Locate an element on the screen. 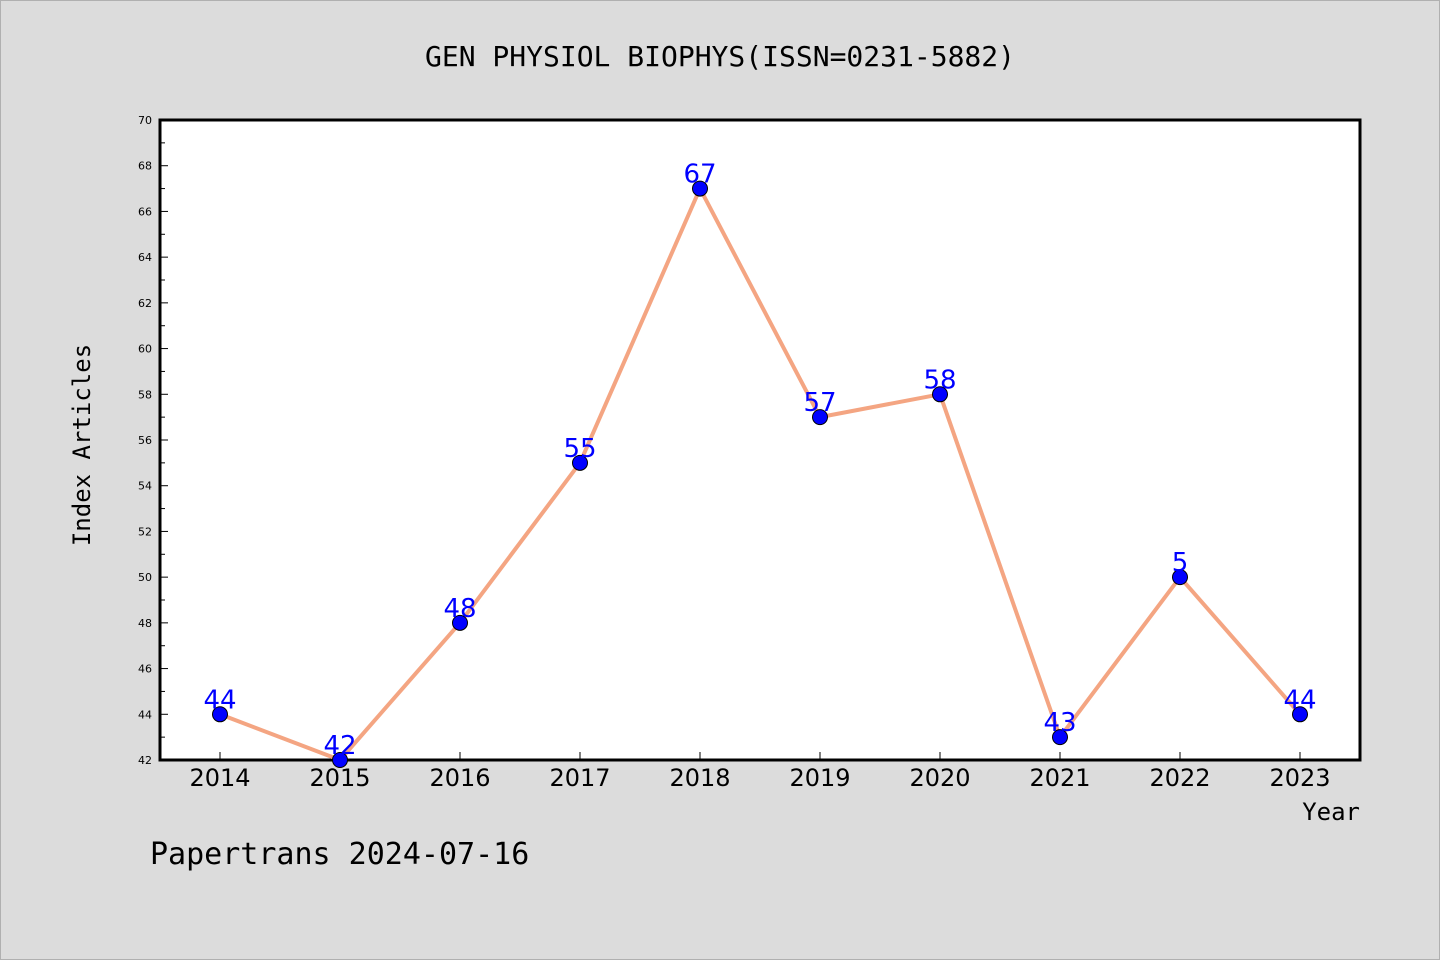 The width and height of the screenshot is (1440, 960). x-axis-label: Year is located at coordinates (1331, 812).